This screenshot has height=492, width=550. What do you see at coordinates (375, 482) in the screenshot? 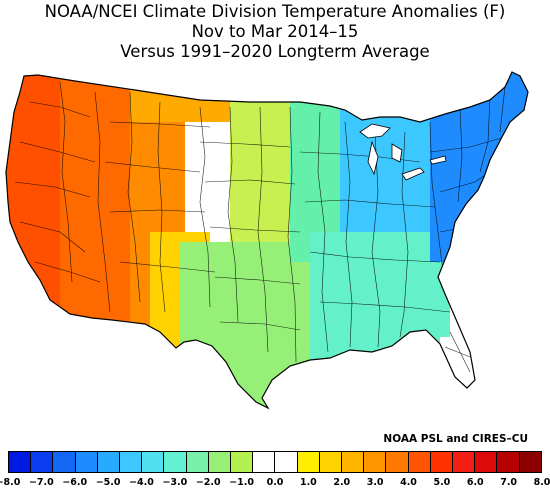
I see `colorbar-label: 3.0` at bounding box center [375, 482].